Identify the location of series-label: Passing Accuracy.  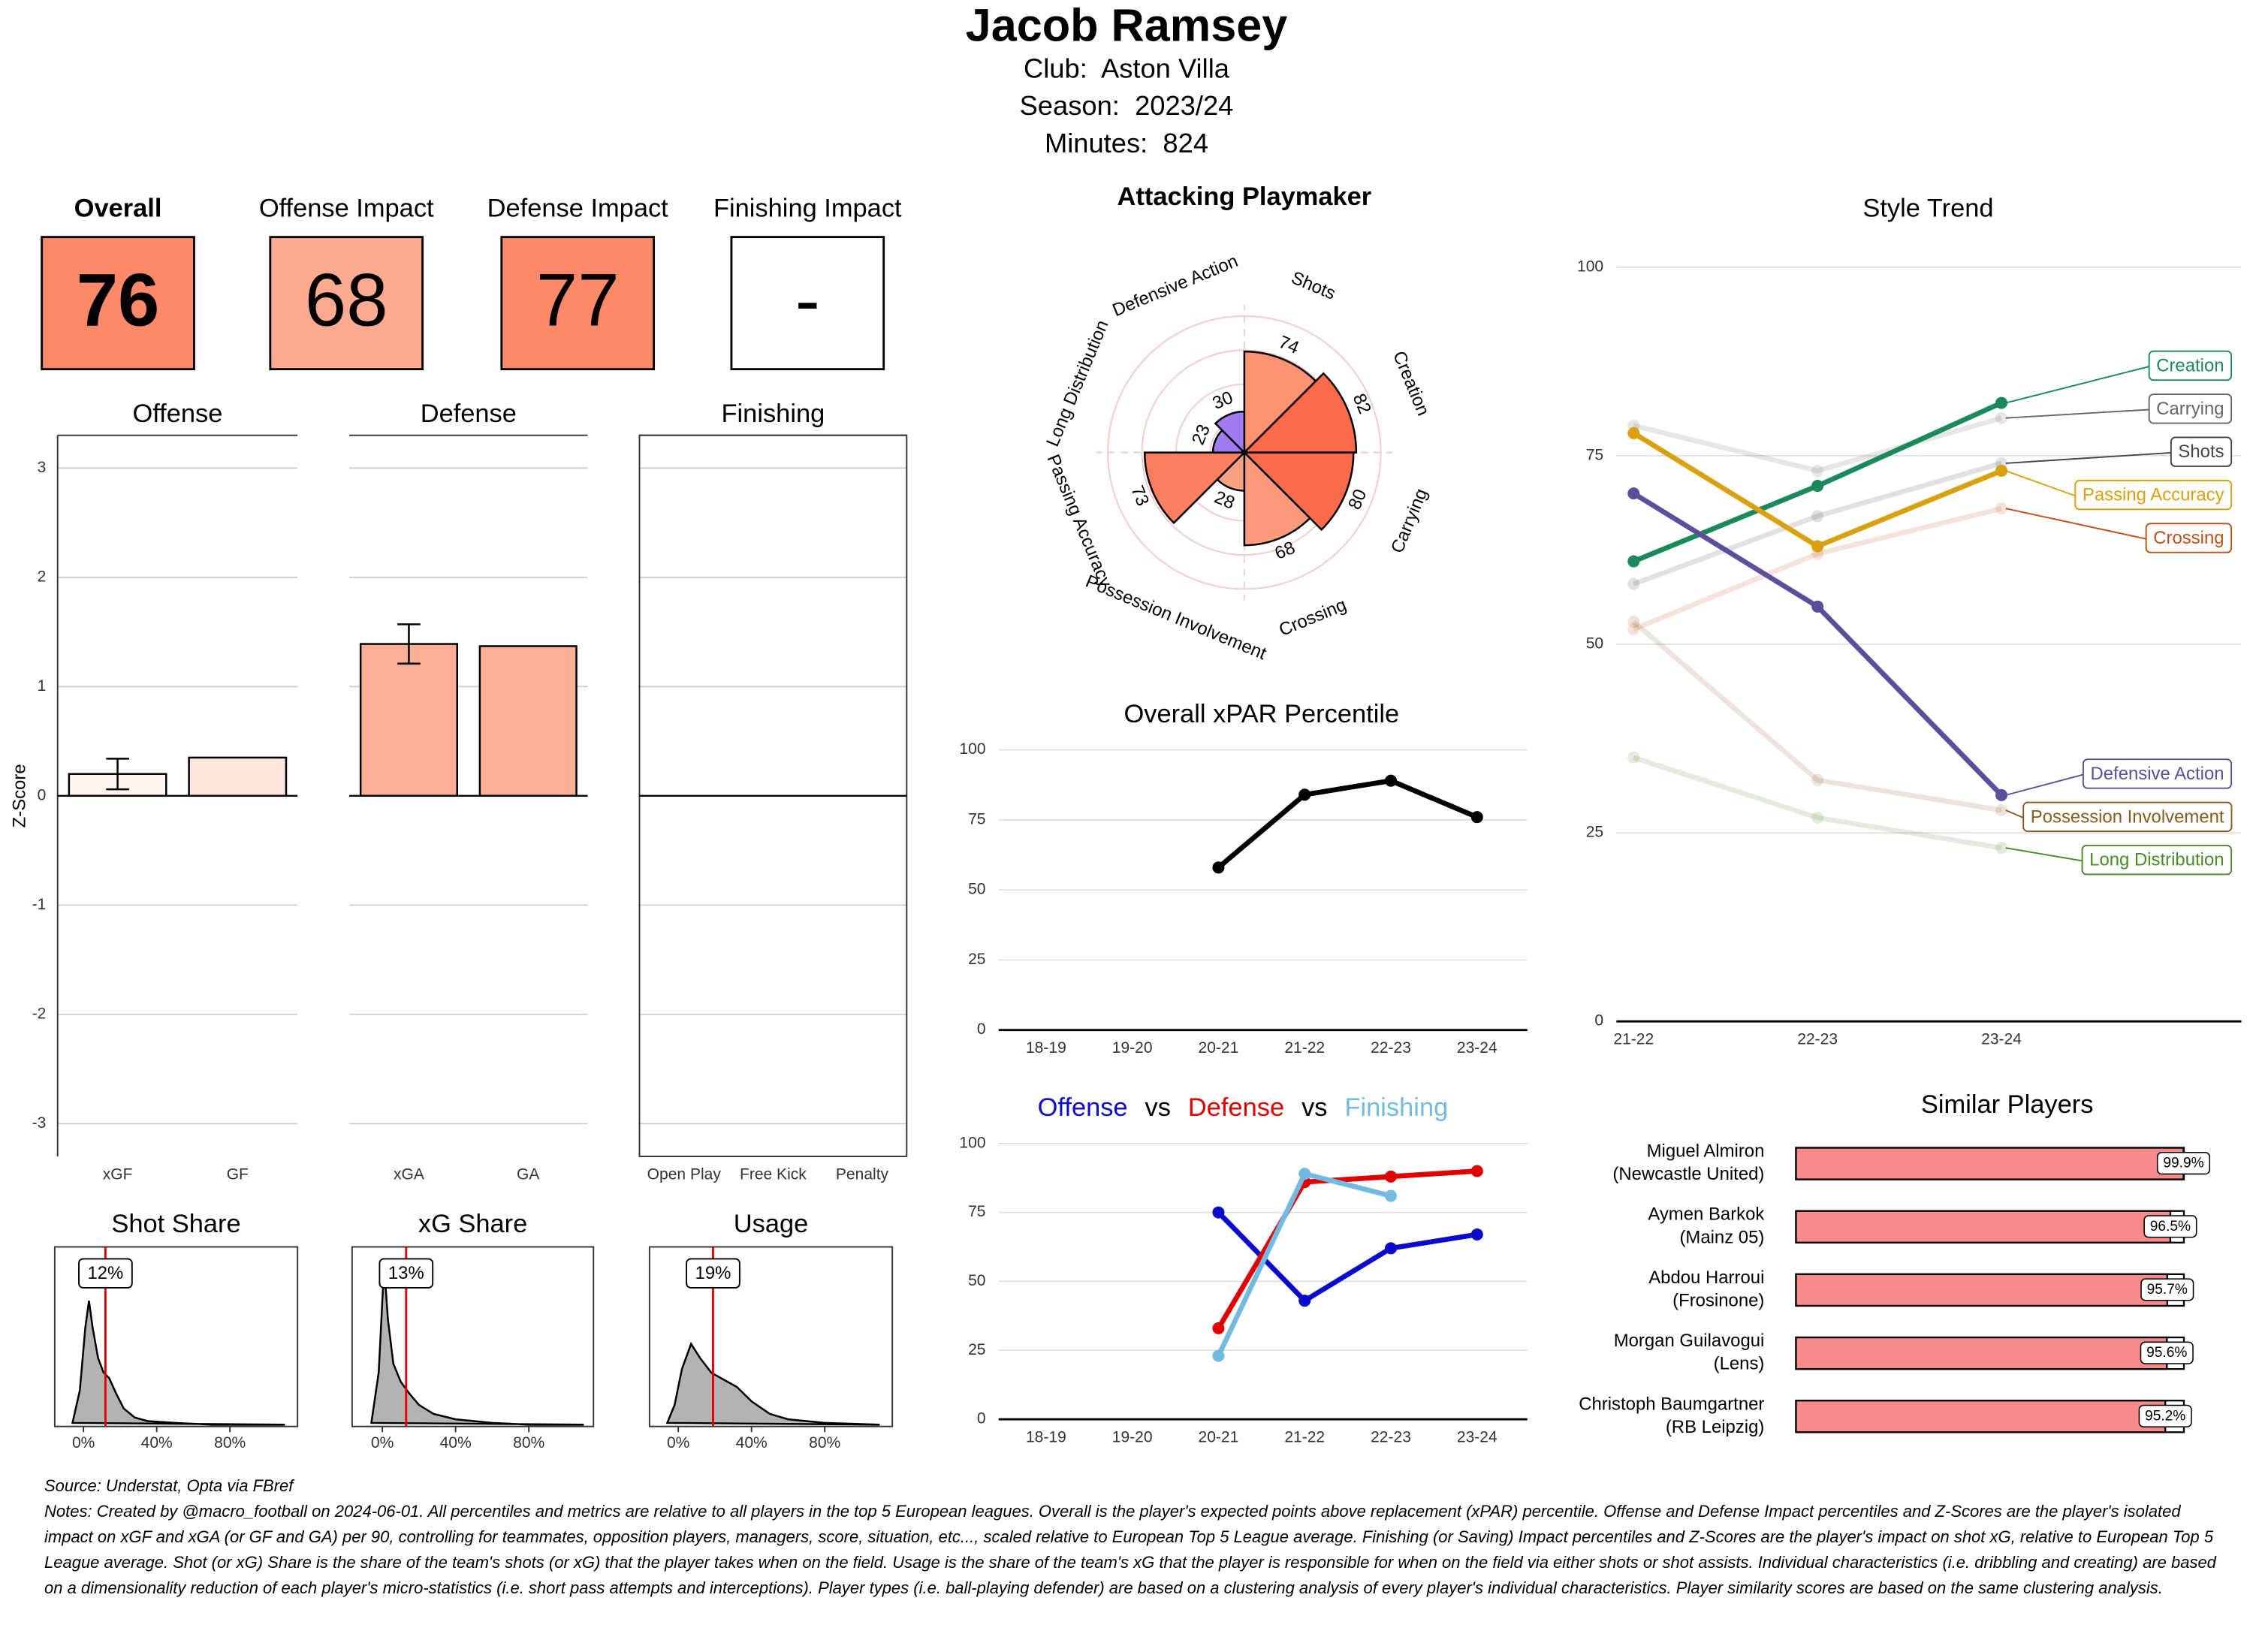
(2154, 495).